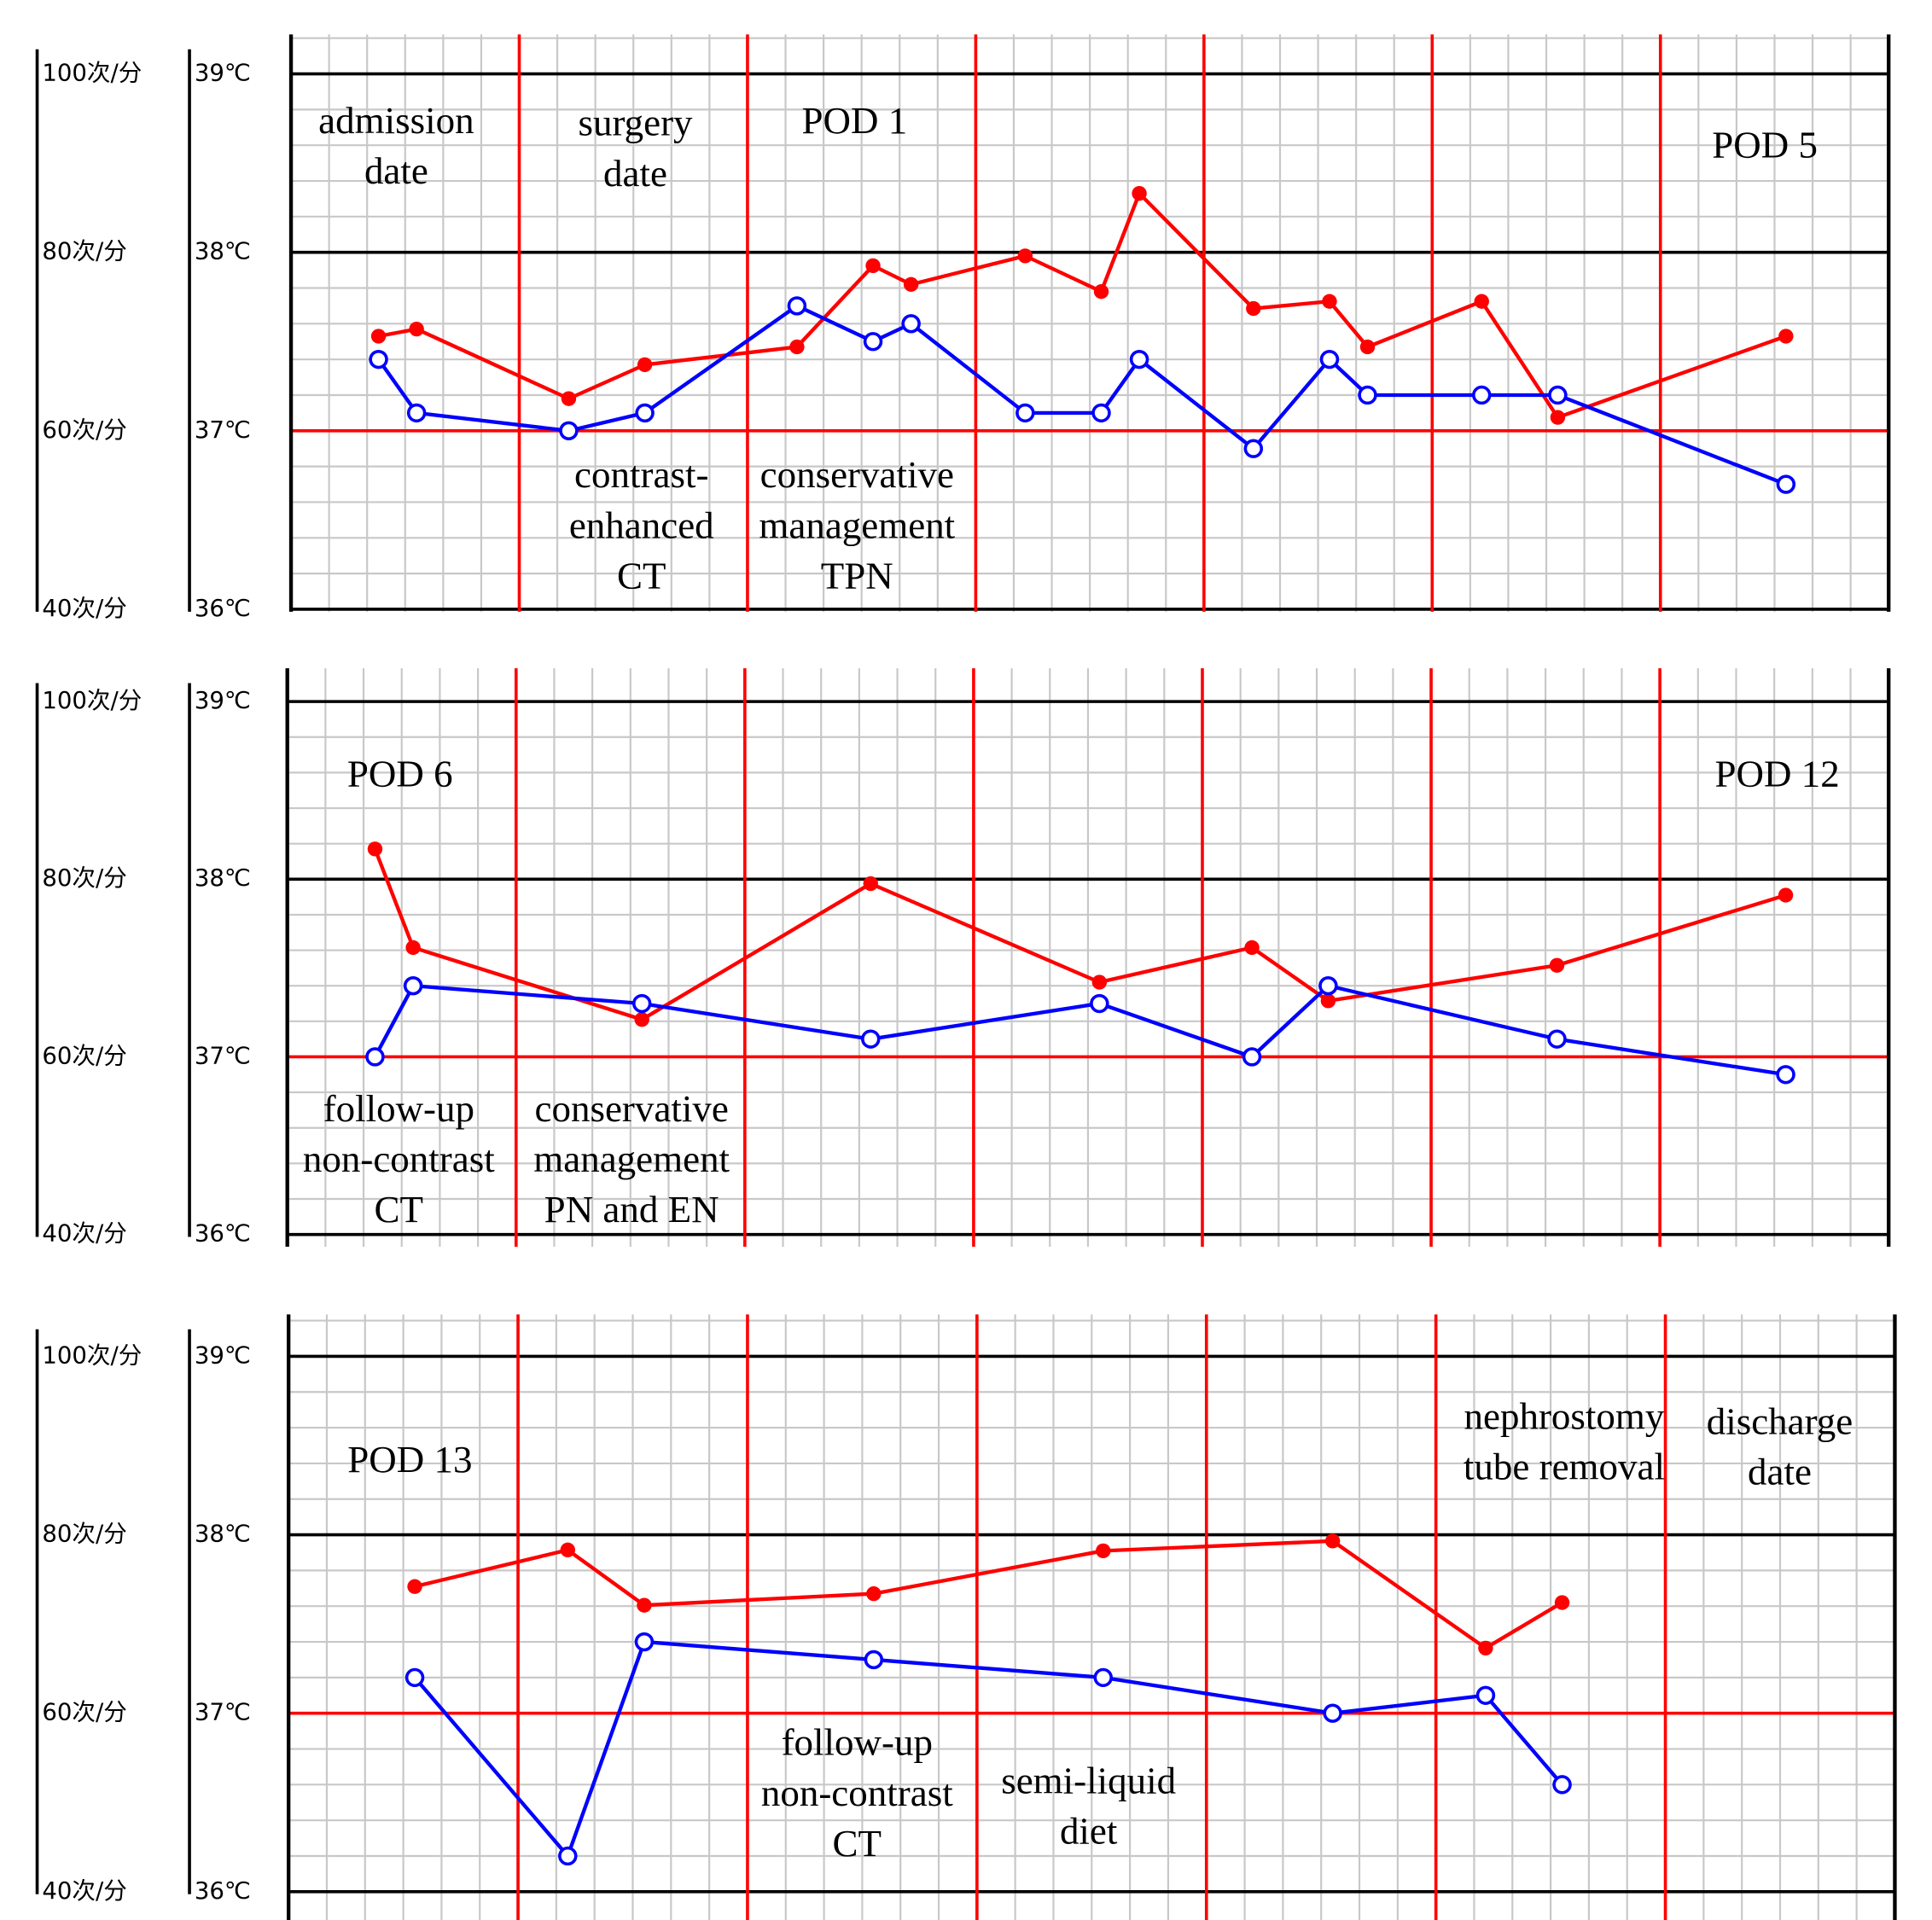 This screenshot has width=1932, height=1920. Describe the element at coordinates (631, 1158) in the screenshot. I see `annotation: management` at that location.